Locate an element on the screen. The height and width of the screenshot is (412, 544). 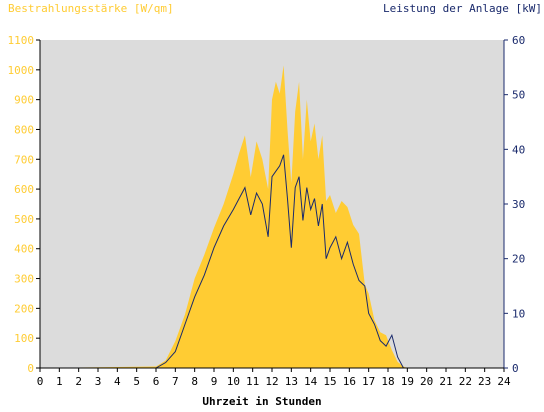
right-tick-label: 50 is located at coordinates (518, 95).